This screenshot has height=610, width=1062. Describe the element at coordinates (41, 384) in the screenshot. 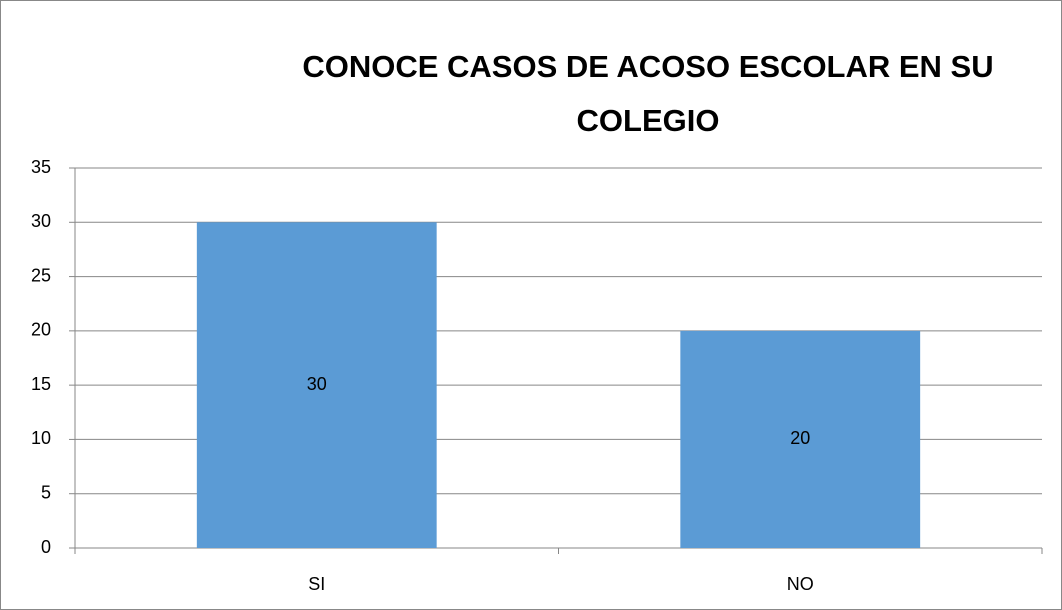

I see `y-tick-label: 15` at that location.